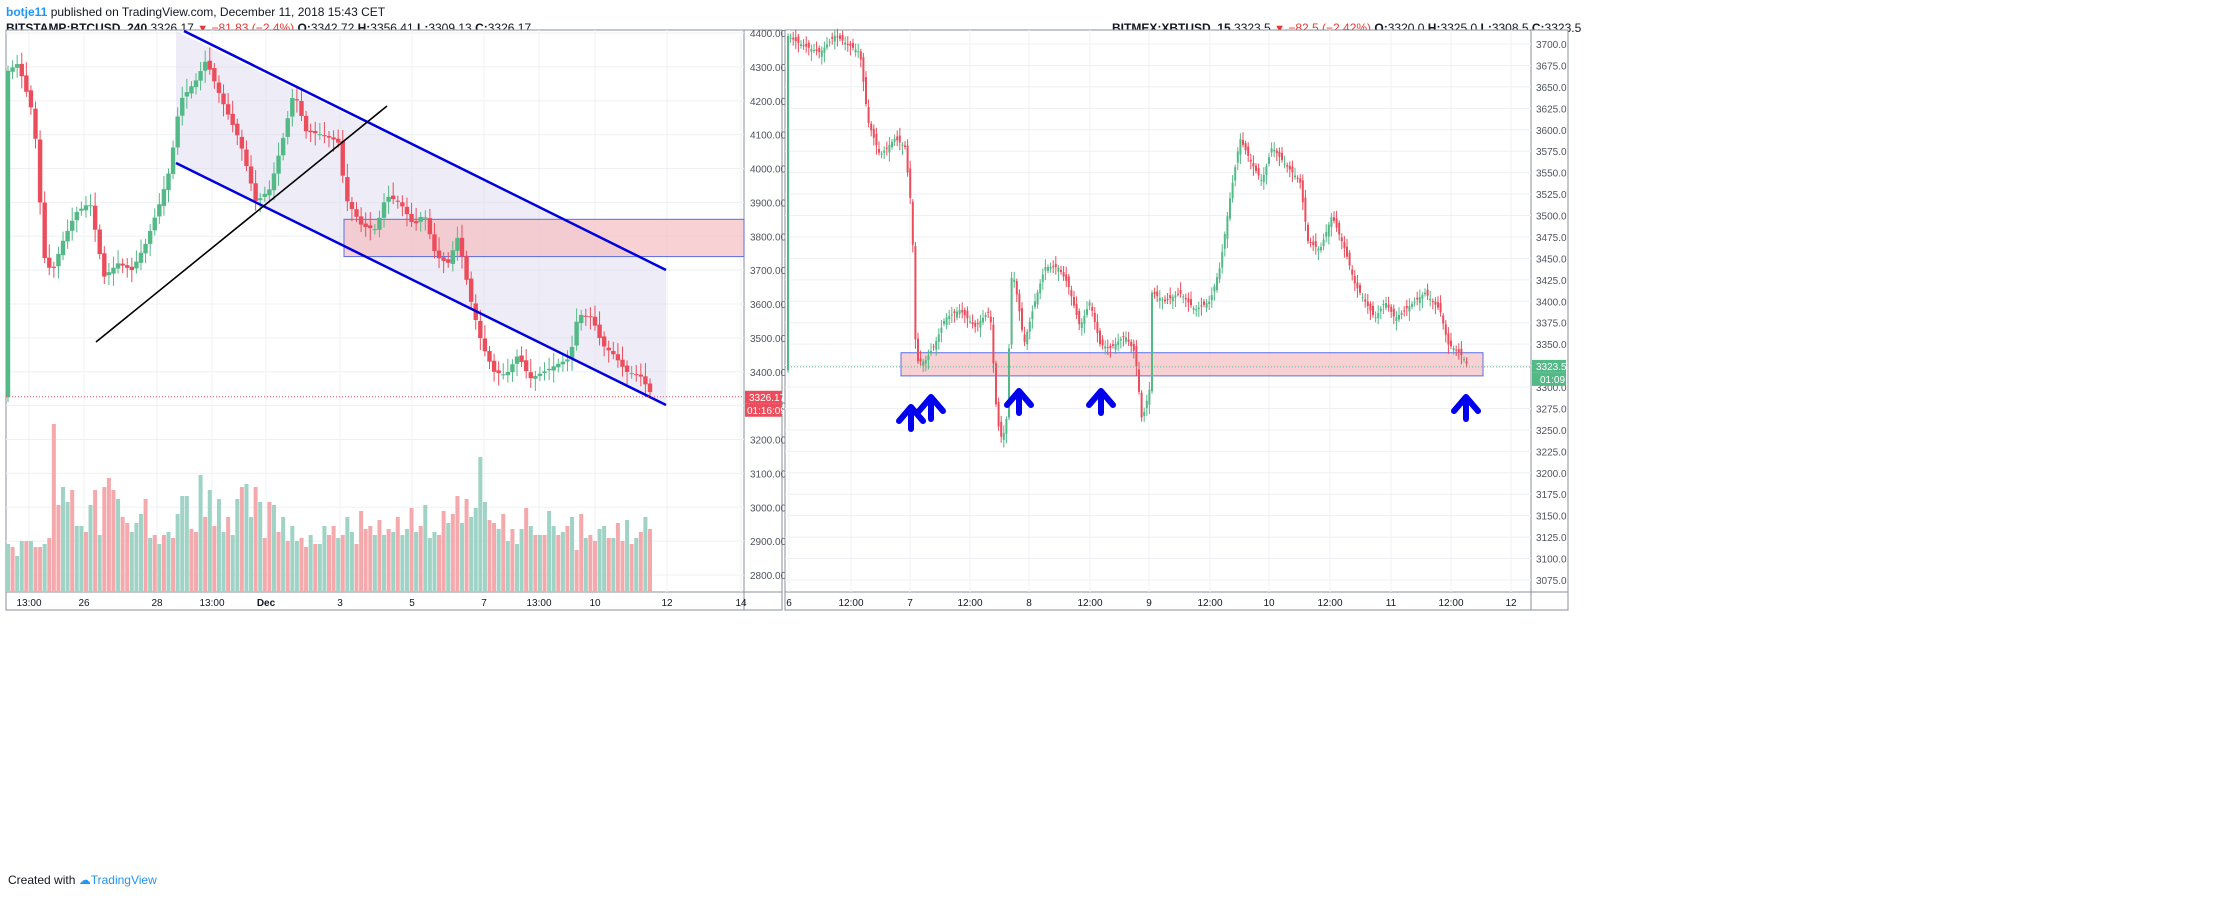 The height and width of the screenshot is (899, 2217). I want to click on y-tick-label: 4000.00, so click(768, 170).